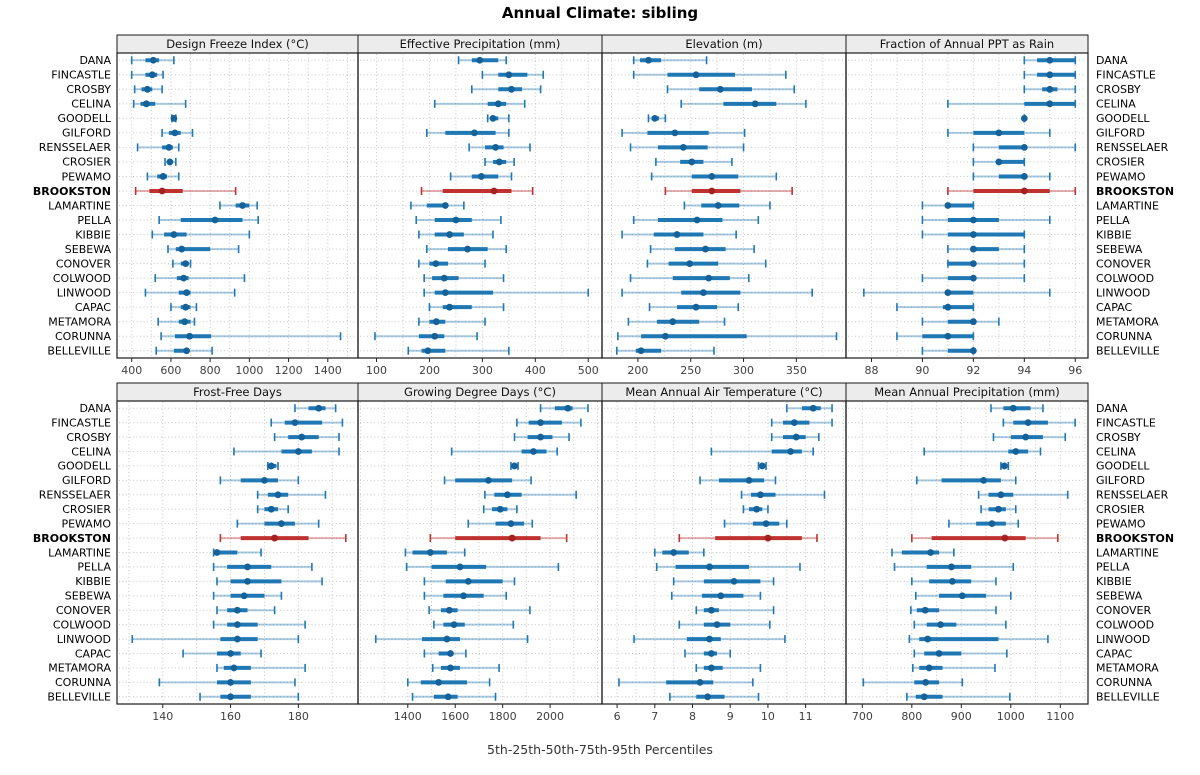  I want to click on percentile-row-goodell, so click(273, 465).